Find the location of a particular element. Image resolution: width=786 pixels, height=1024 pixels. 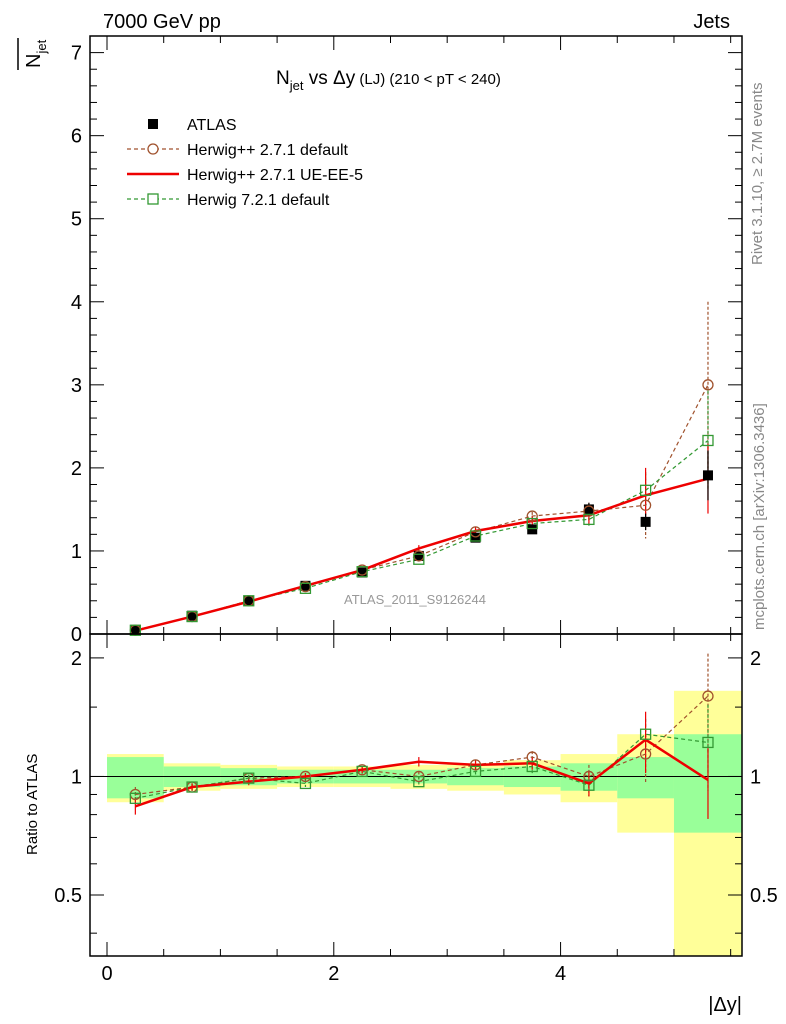

title-vs: vs Δy is located at coordinates (329, 78).